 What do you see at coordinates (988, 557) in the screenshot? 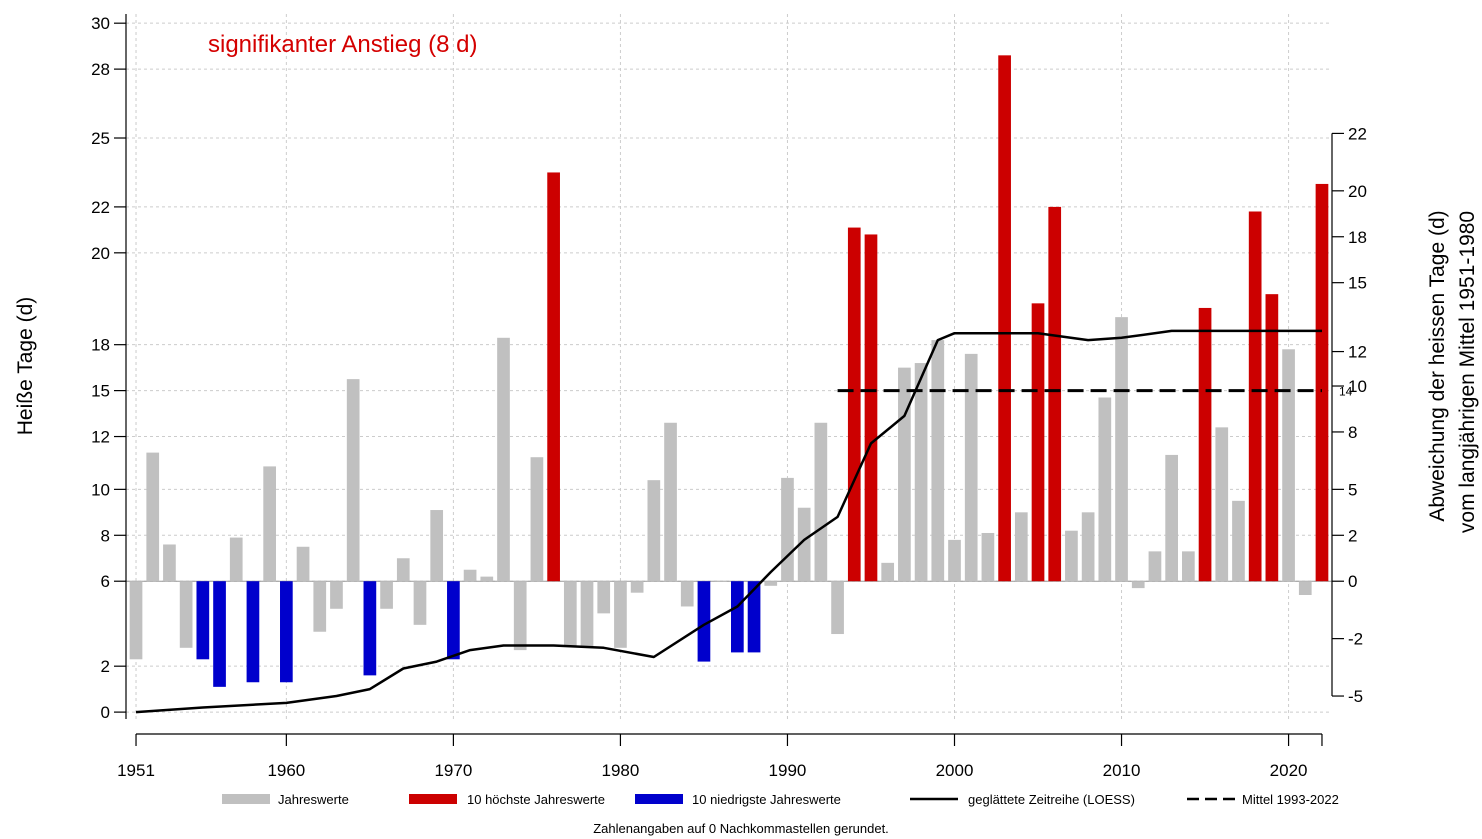
I see `bar-2002` at bounding box center [988, 557].